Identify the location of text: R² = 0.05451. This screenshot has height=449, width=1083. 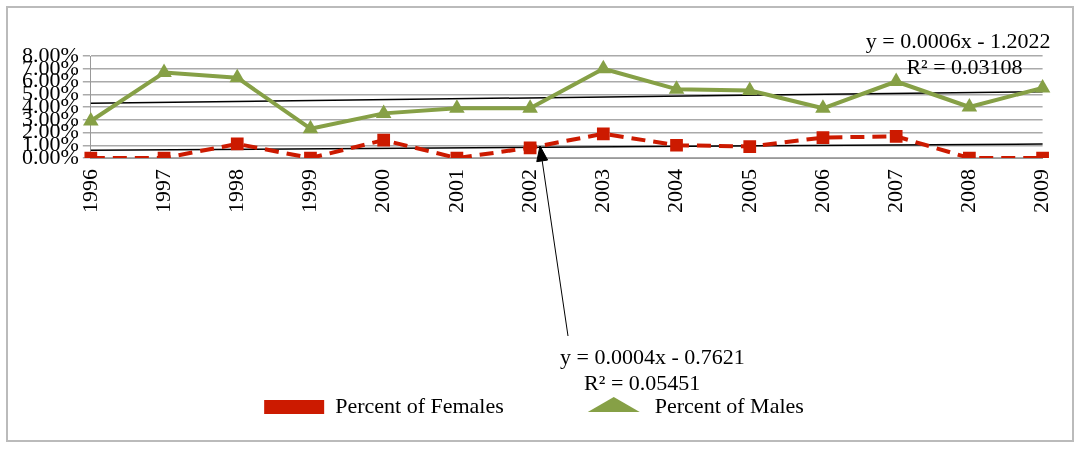
(642, 382).